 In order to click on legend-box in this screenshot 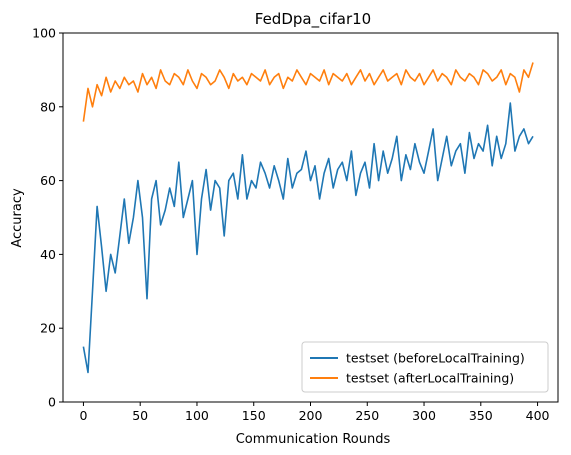, I will do `click(425, 367)`.